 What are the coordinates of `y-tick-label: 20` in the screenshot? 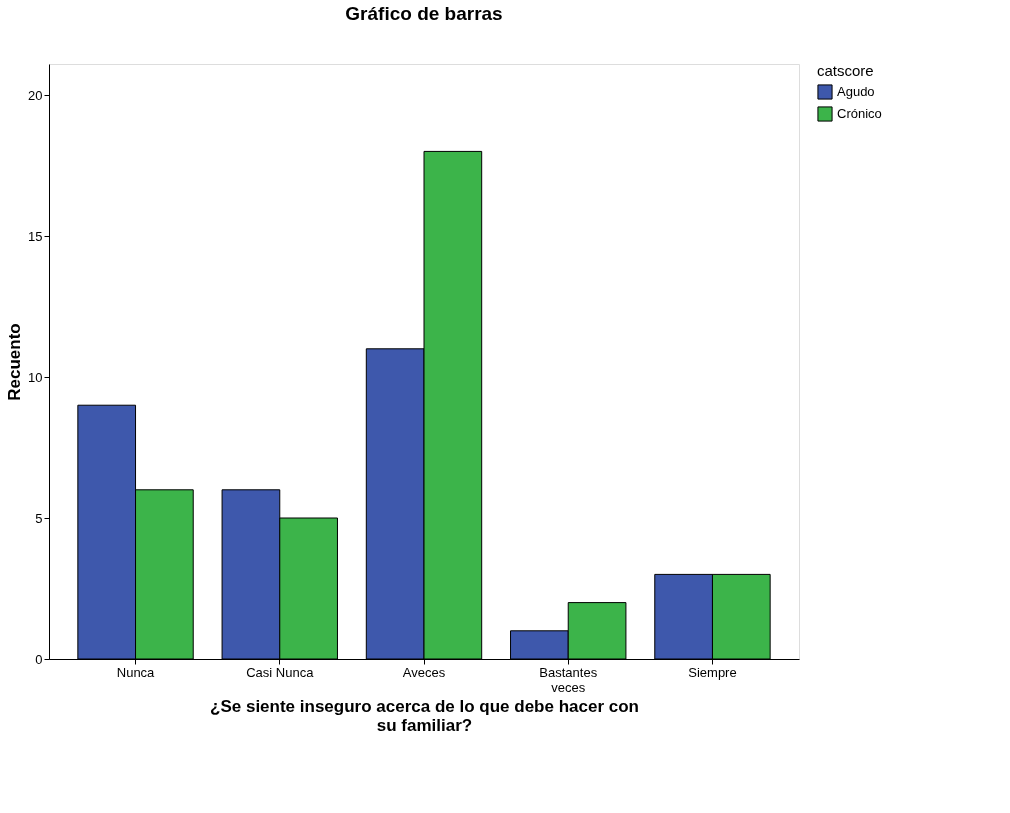 It's located at (35, 95).